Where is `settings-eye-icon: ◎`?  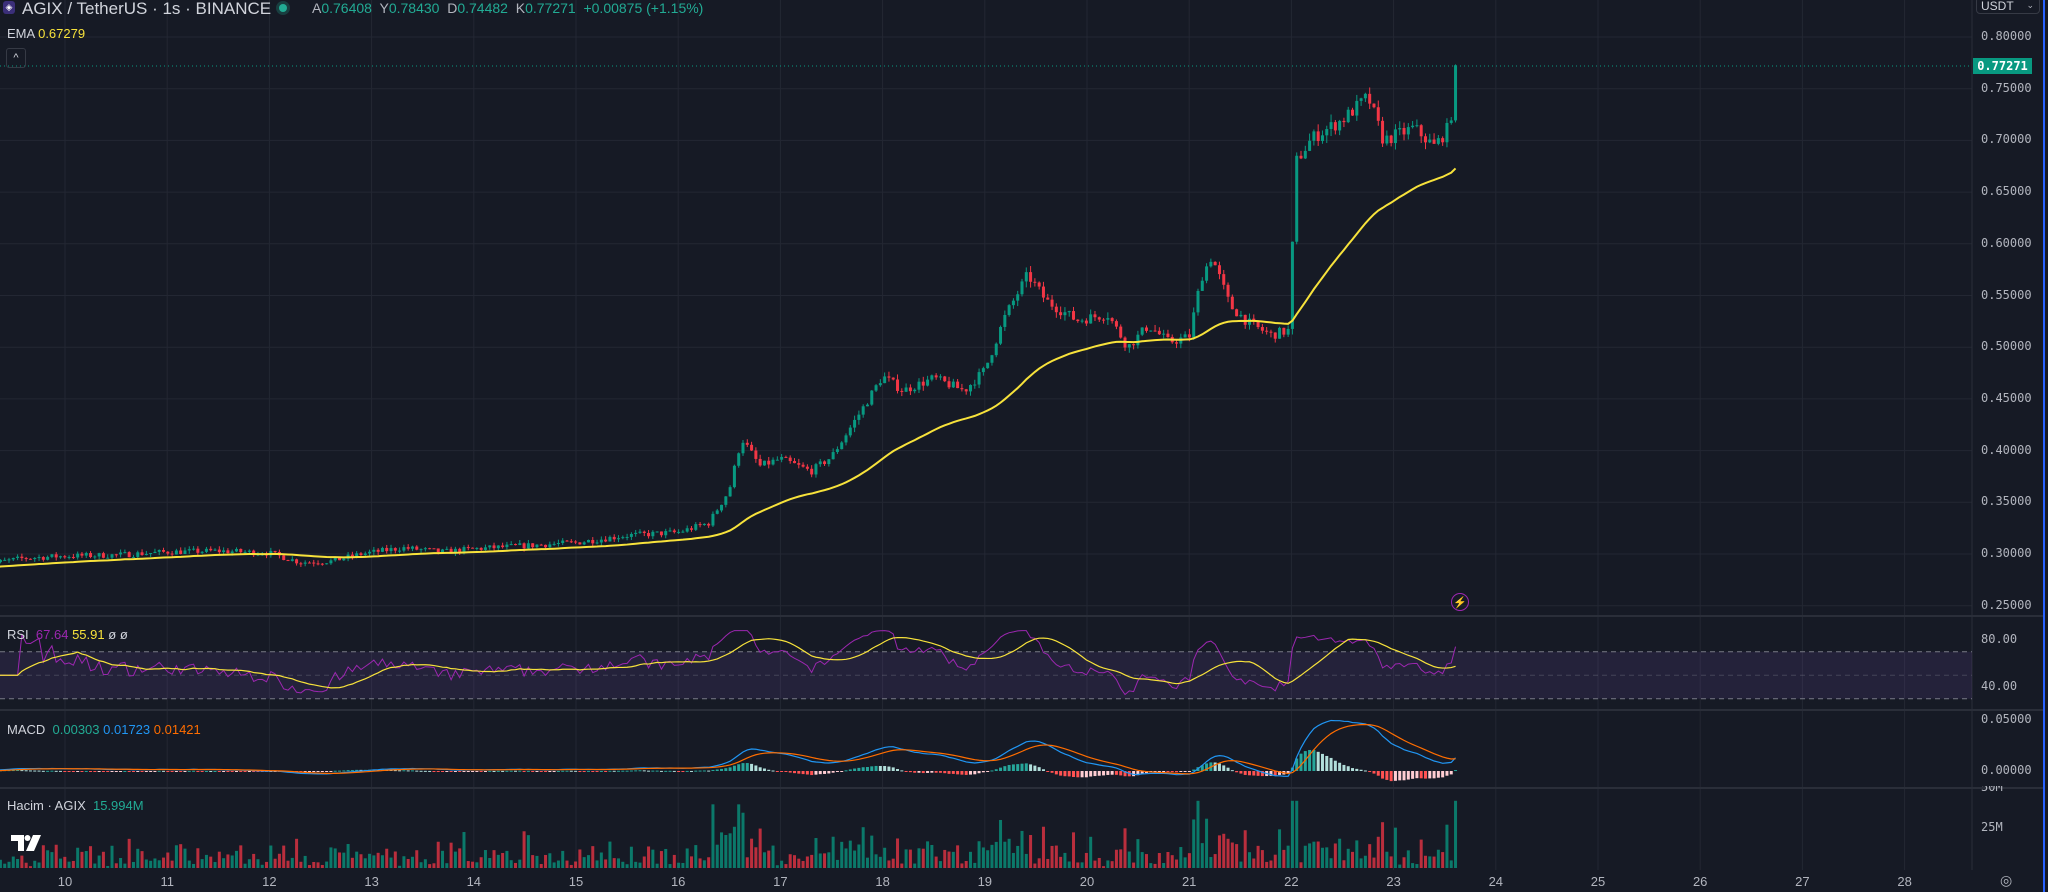
settings-eye-icon: ◎ is located at coordinates (2006, 880).